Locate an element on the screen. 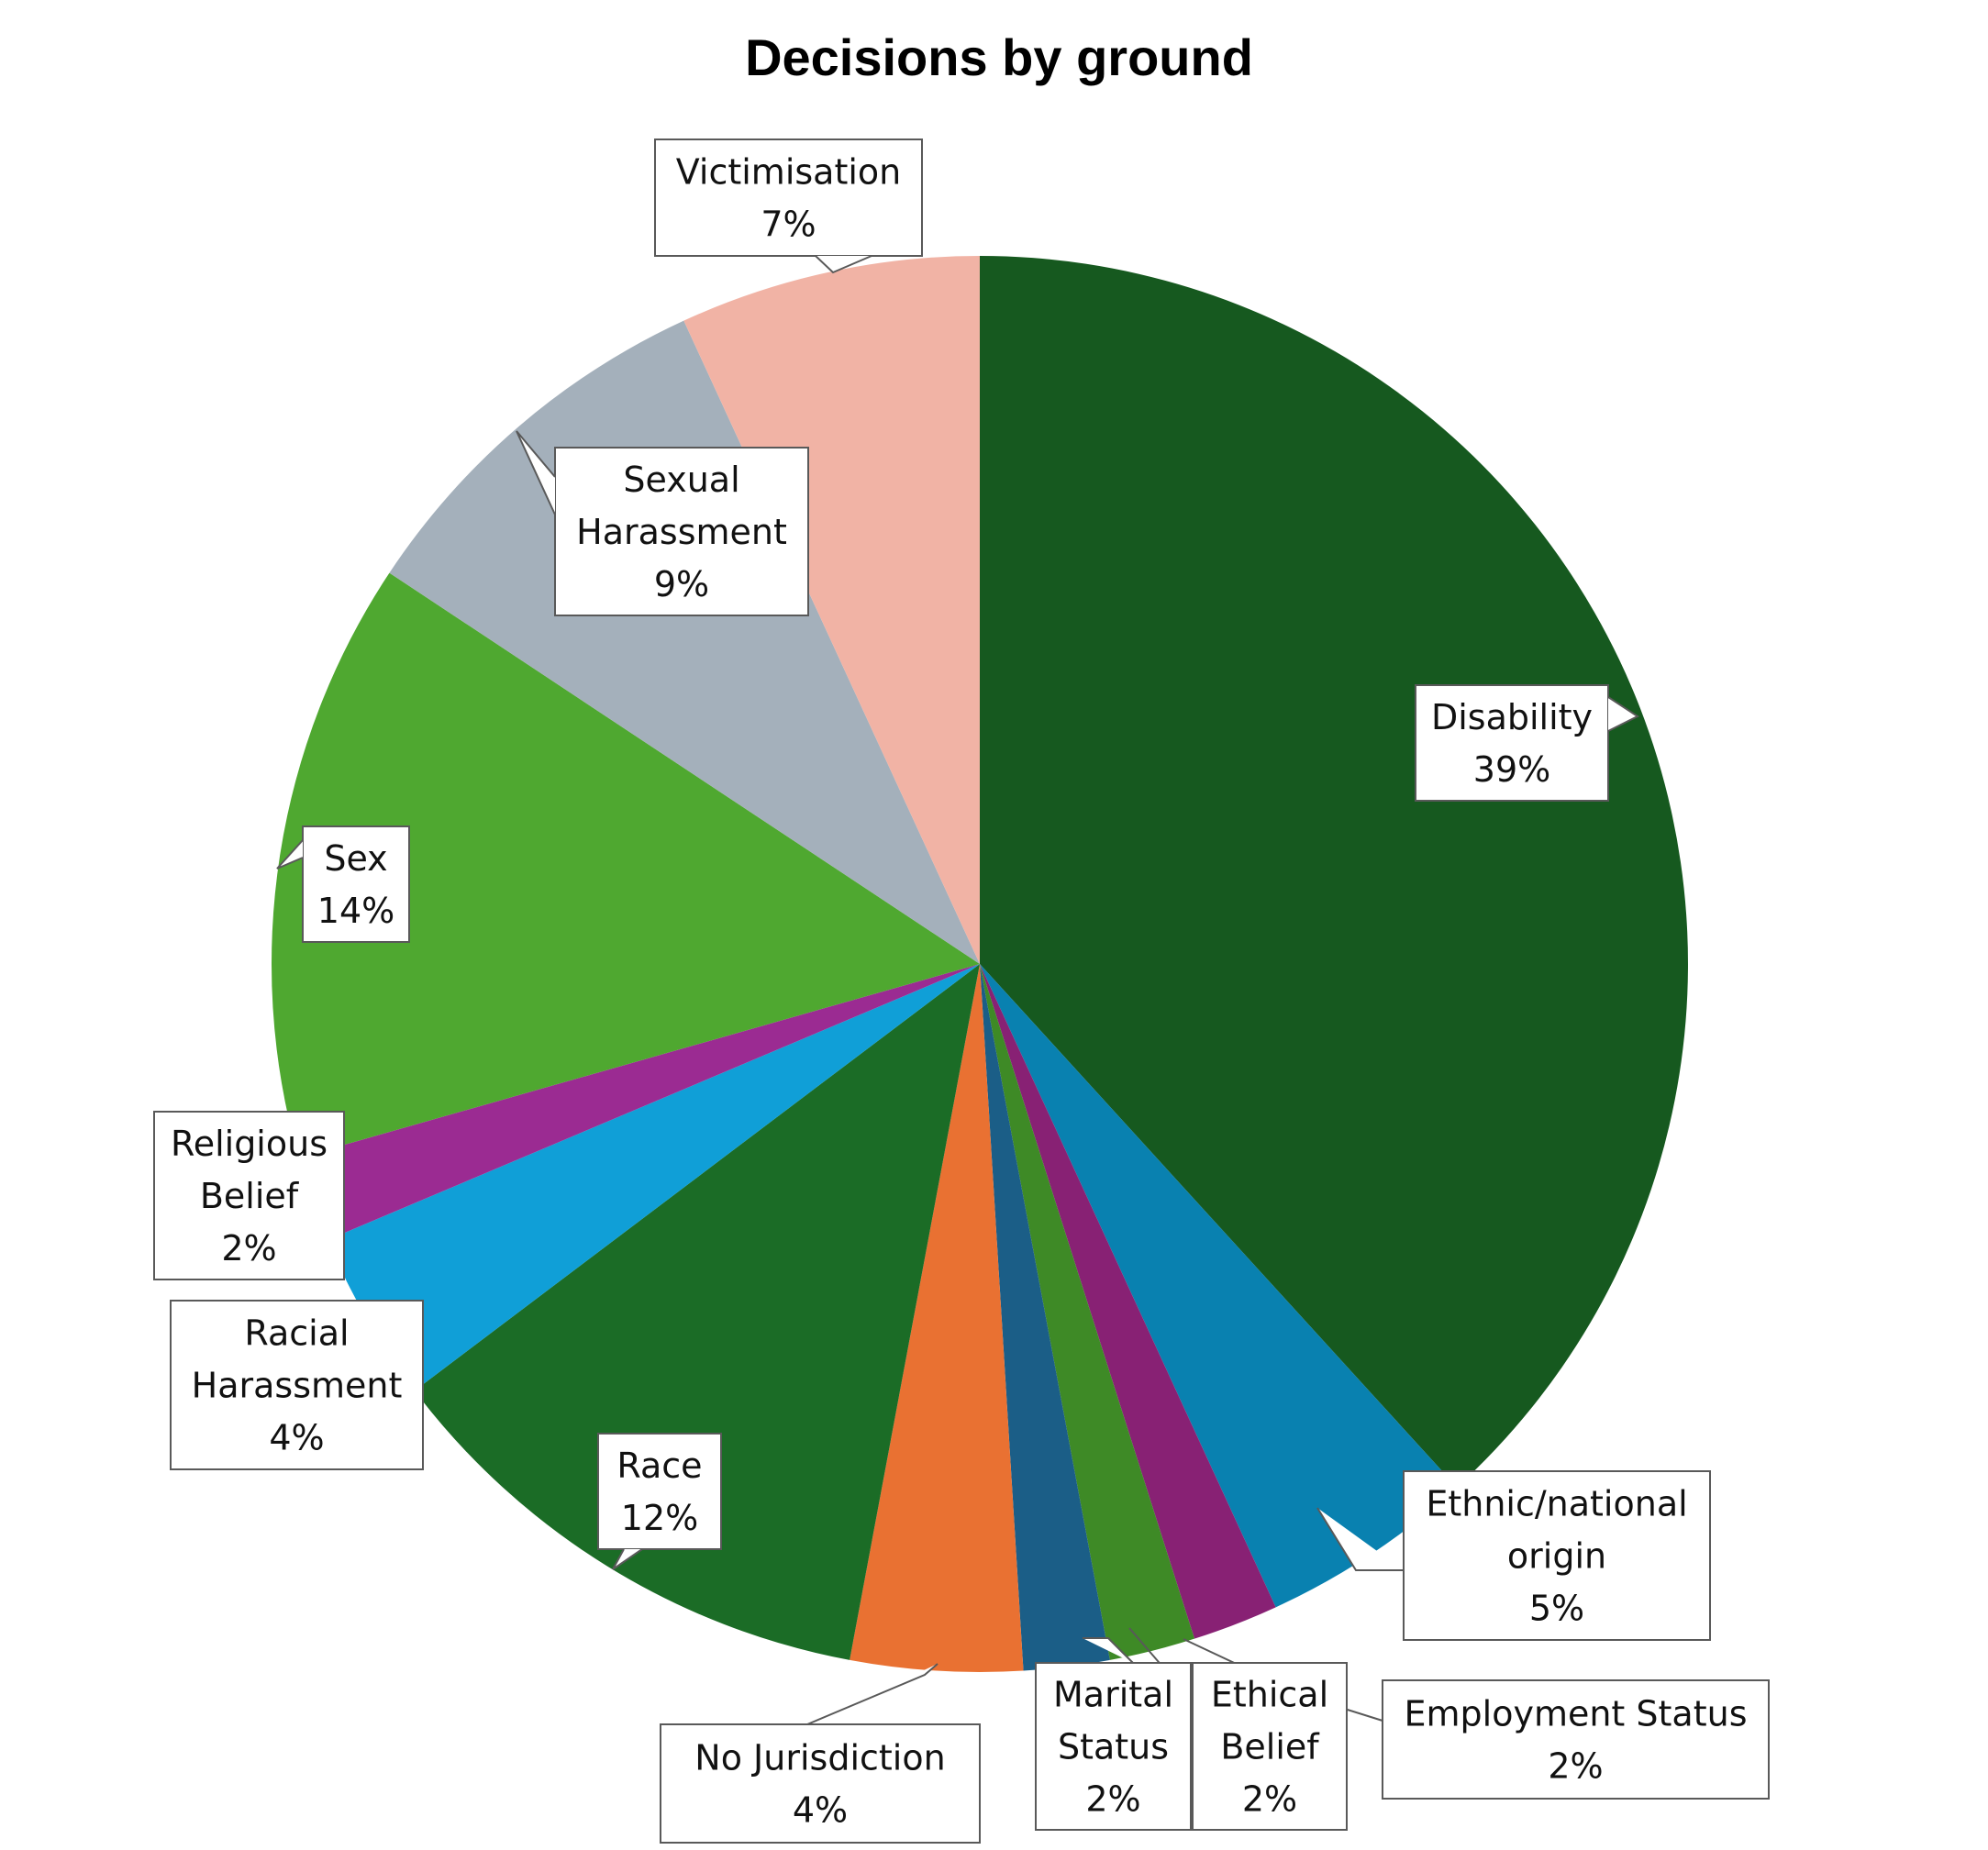 This screenshot has height=1850, width=1988. data-label-sexual-harassment: Sexual Harassment 9% is located at coordinates (662, 523).